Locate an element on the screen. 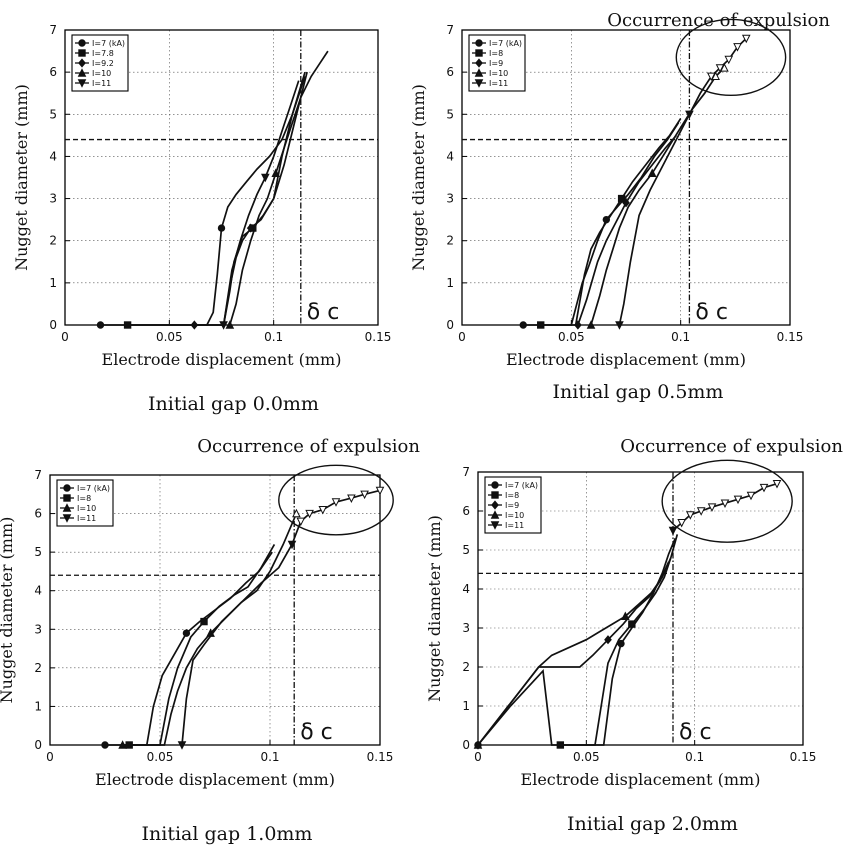 This screenshot has width=843, height=845. legend: I=7 (kA)I=8I=10I=11 is located at coordinates (85, 503).